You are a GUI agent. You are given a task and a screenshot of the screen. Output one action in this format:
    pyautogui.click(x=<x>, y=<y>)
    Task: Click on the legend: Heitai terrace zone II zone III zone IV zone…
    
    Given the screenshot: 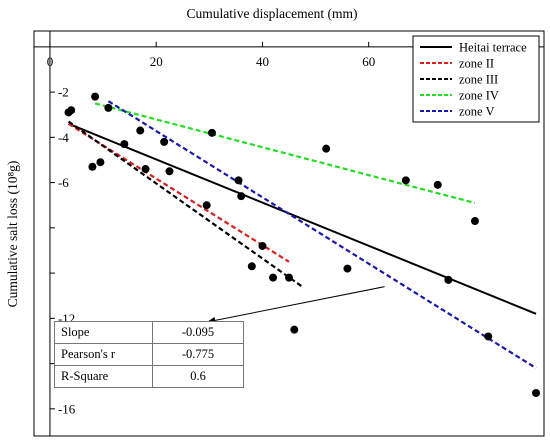 What is the action you would take?
    pyautogui.click(x=476, y=79)
    